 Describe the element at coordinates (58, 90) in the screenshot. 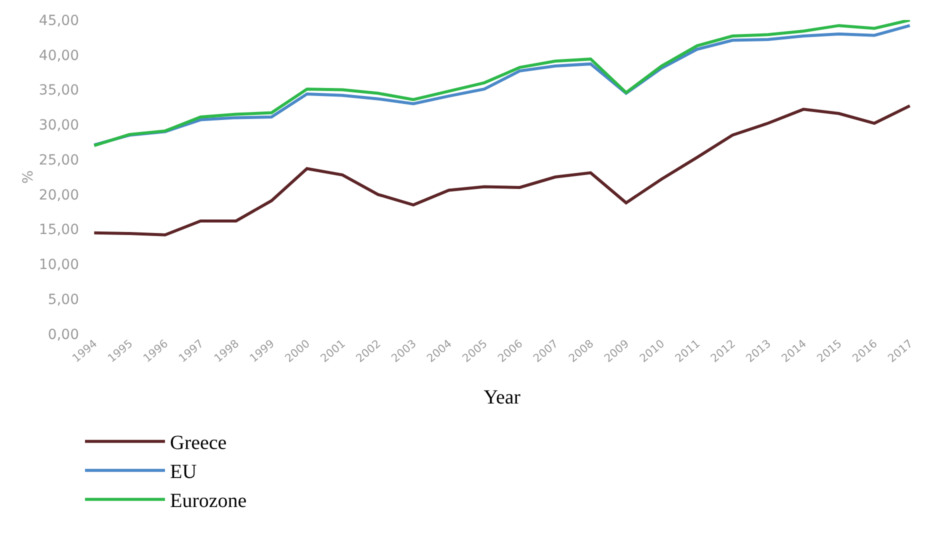

I see `y-tick-label: 35,00` at that location.